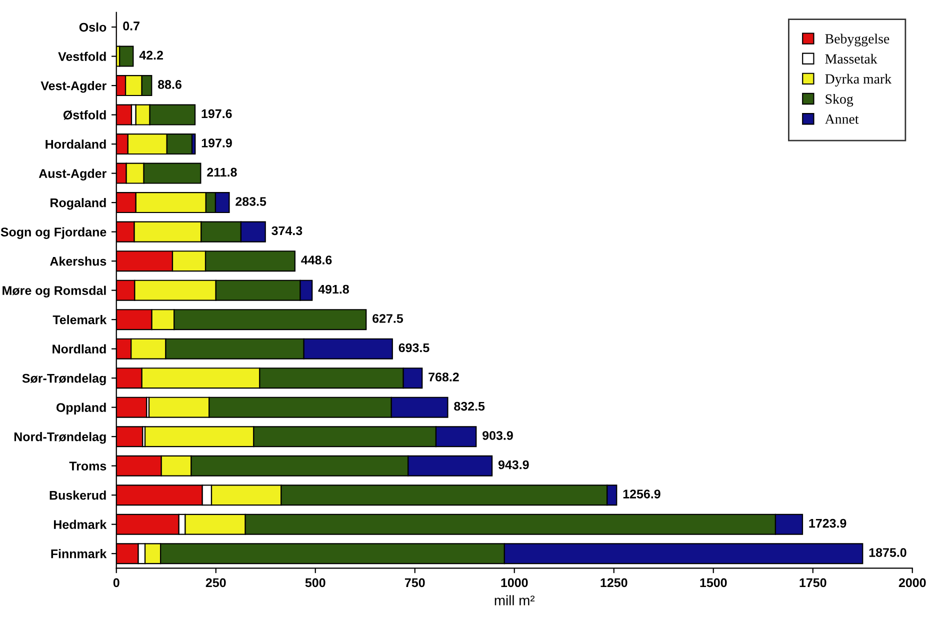 This screenshot has height=621, width=931. I want to click on y-tick-label: Vestfold, so click(82, 56).